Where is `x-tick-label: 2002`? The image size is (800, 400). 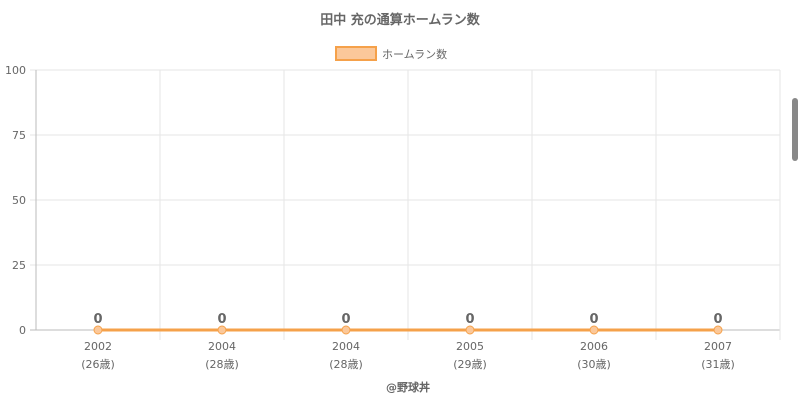
x-tick-label: 2002 is located at coordinates (98, 346).